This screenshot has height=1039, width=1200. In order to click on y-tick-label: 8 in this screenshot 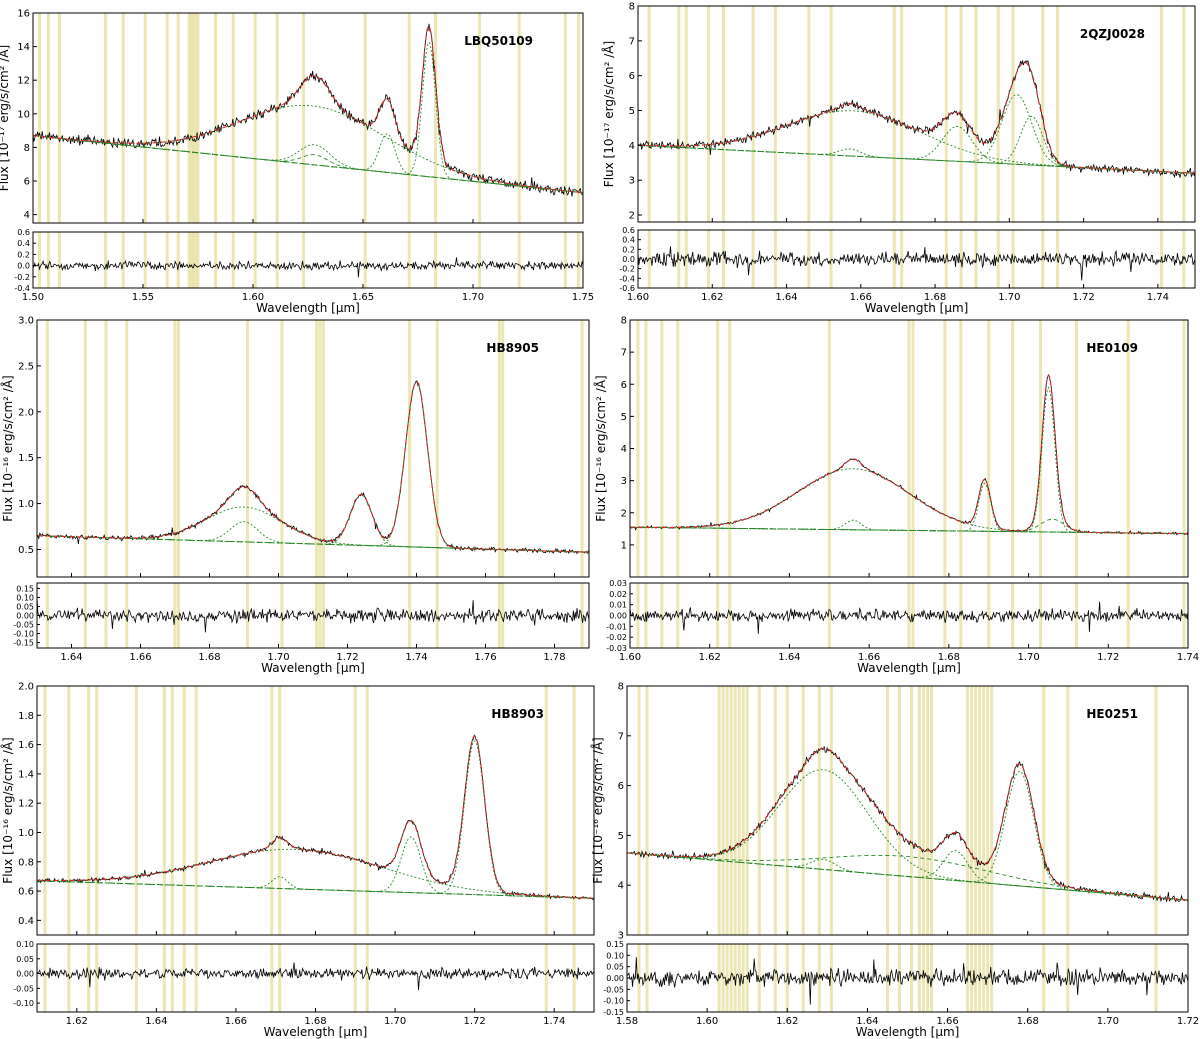, I will do `click(632, 7)`.